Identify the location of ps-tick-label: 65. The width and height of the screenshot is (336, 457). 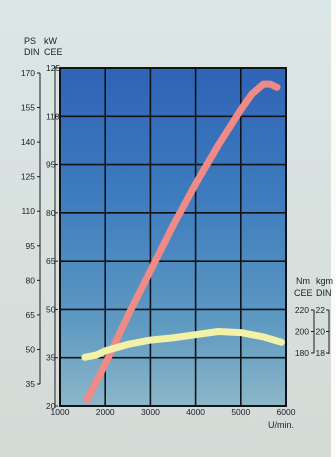
(31, 315).